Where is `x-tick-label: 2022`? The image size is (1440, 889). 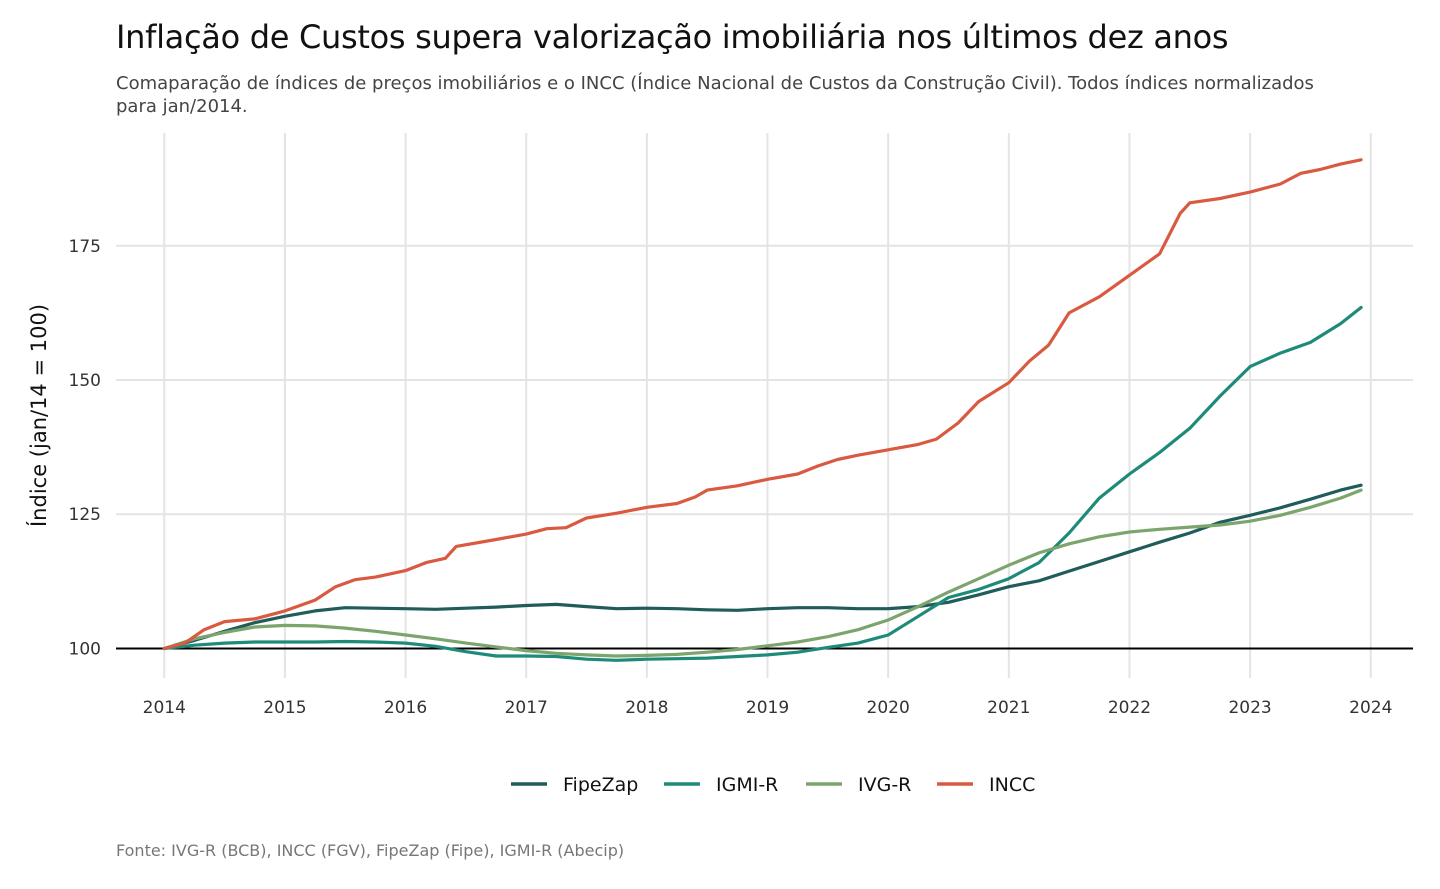 x-tick-label: 2022 is located at coordinates (1129, 708).